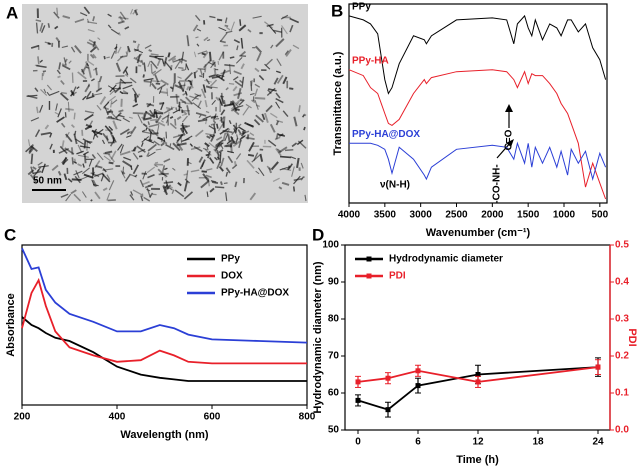 This screenshot has width=638, height=469. What do you see at coordinates (369, 276) in the screenshot?
I see `legend-marker` at bounding box center [369, 276].